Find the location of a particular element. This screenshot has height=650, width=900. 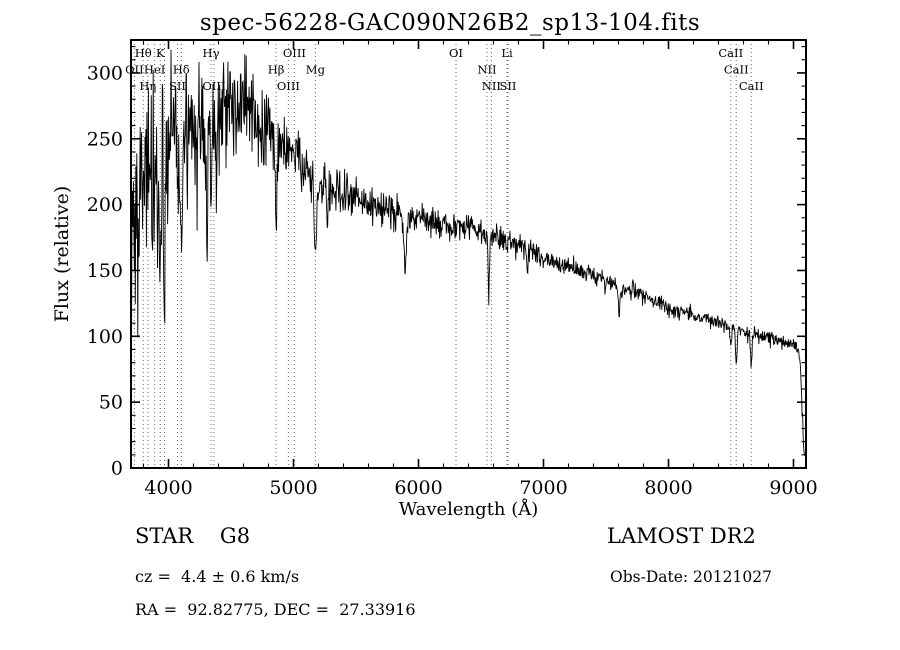

y-axis-label: Flux (relative) is located at coordinates (62, 254).